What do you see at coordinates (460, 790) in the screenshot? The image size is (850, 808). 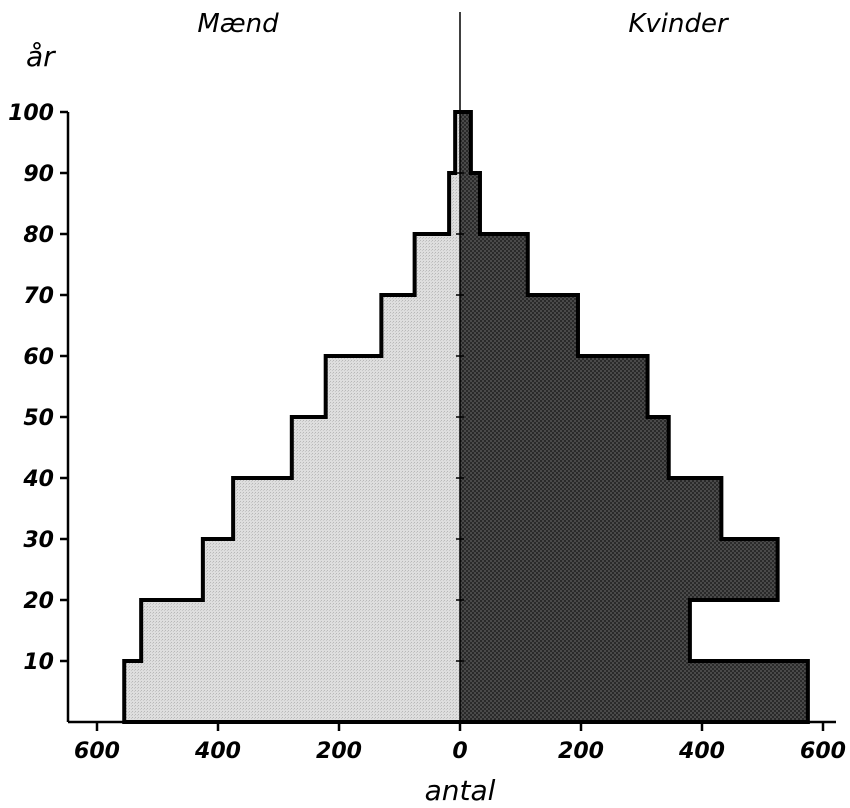 I see `x-axis-title: antal` at bounding box center [460, 790].